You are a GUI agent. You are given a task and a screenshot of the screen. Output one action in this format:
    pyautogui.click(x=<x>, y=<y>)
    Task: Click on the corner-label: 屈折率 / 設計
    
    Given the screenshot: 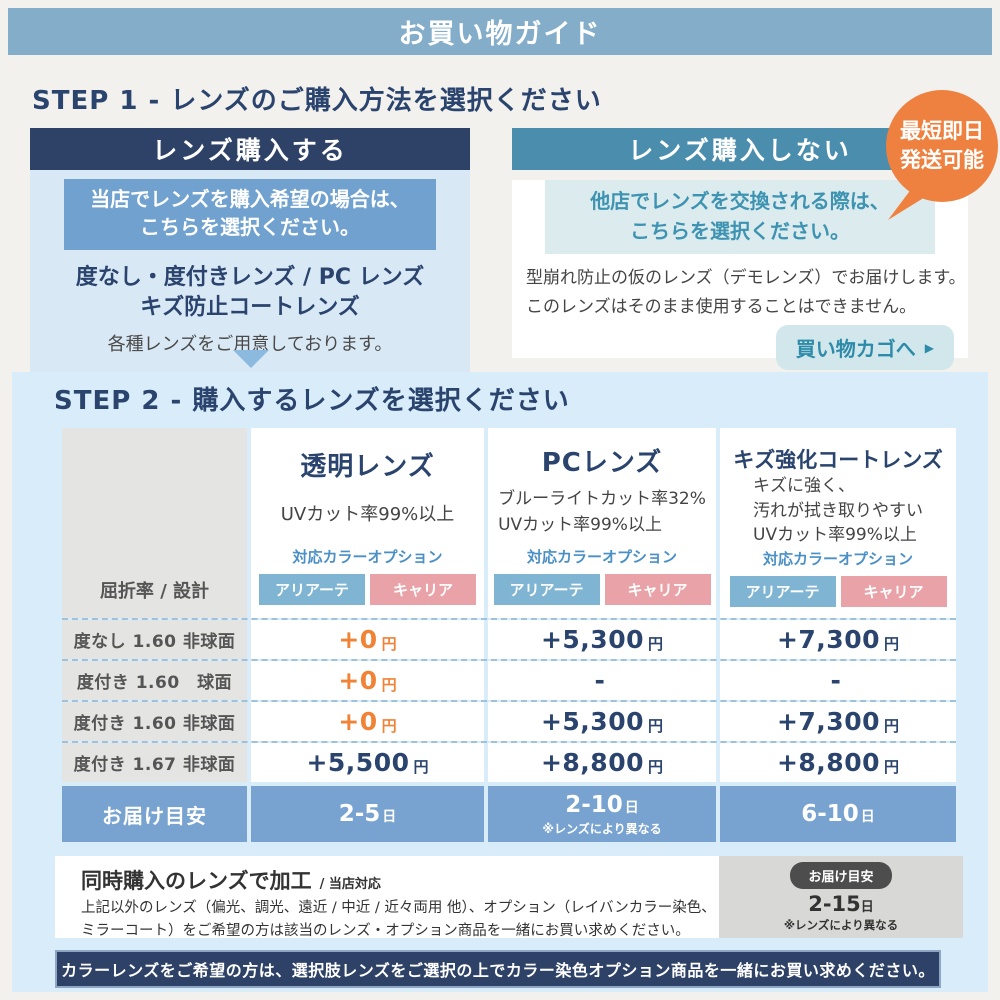 What is the action you would take?
    pyautogui.click(x=154, y=591)
    